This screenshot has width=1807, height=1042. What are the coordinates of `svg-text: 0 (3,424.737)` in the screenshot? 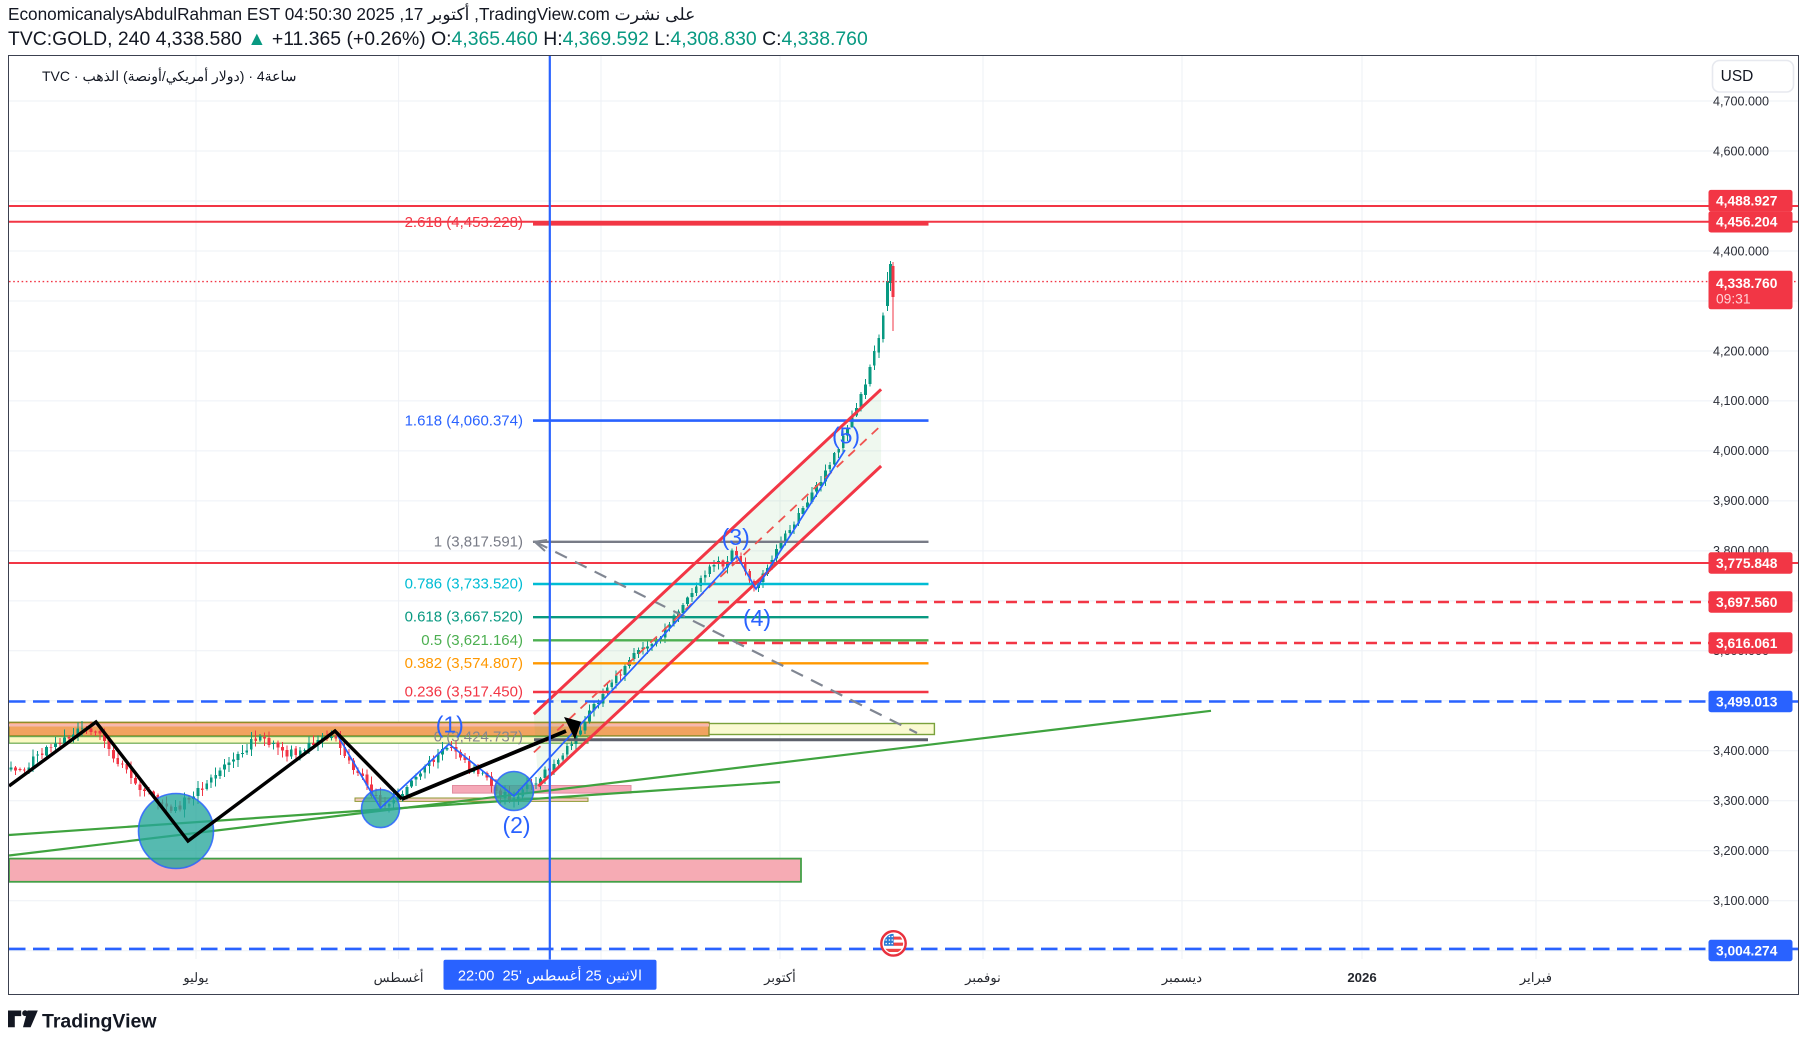 It's located at (478, 737).